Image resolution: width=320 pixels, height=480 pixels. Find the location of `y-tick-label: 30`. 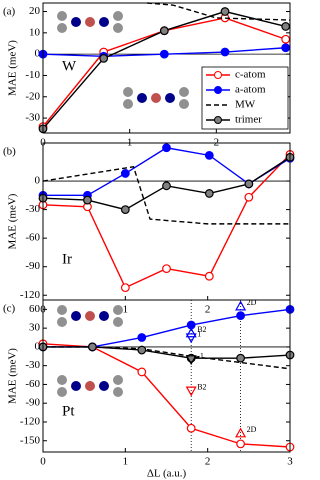

y-tick-label: 30 is located at coordinates (35, 328).